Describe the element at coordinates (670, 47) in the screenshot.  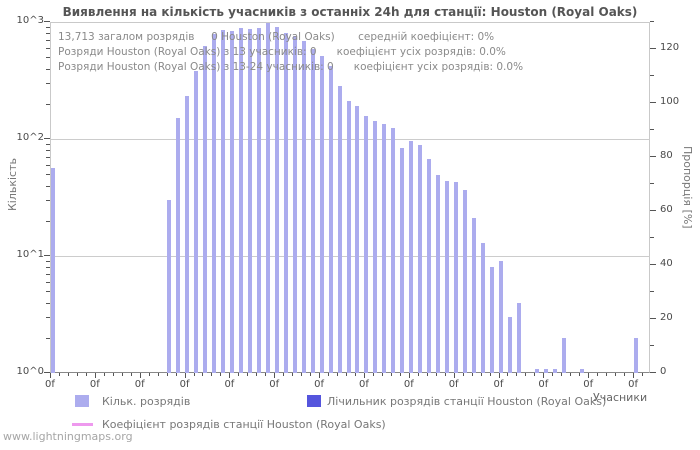
I see `right-tick-label: 120` at that location.